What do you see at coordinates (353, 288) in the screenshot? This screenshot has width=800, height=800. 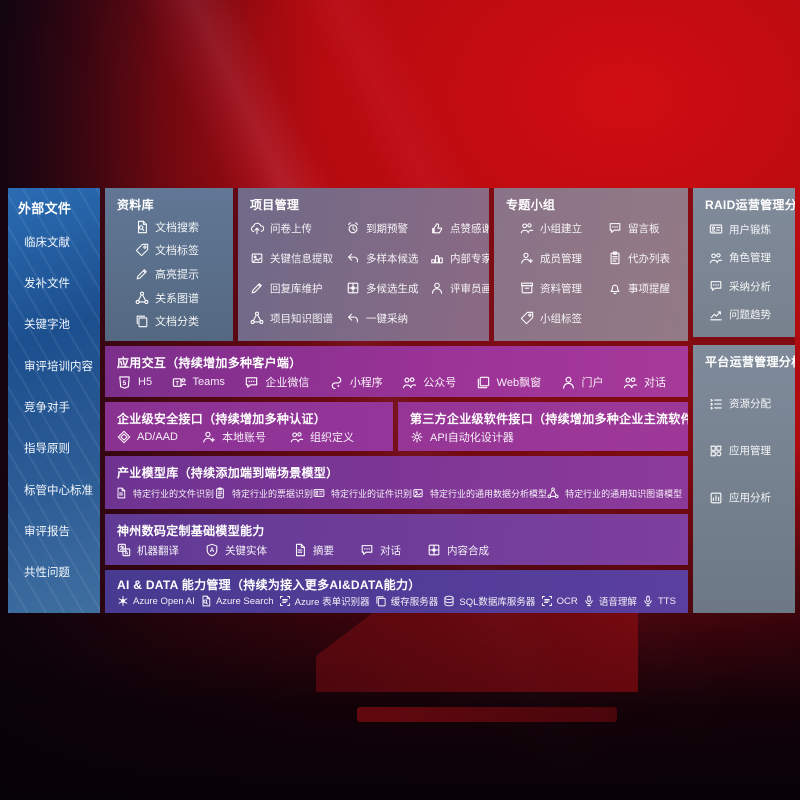 I see `multi-candidate-icon` at bounding box center [353, 288].